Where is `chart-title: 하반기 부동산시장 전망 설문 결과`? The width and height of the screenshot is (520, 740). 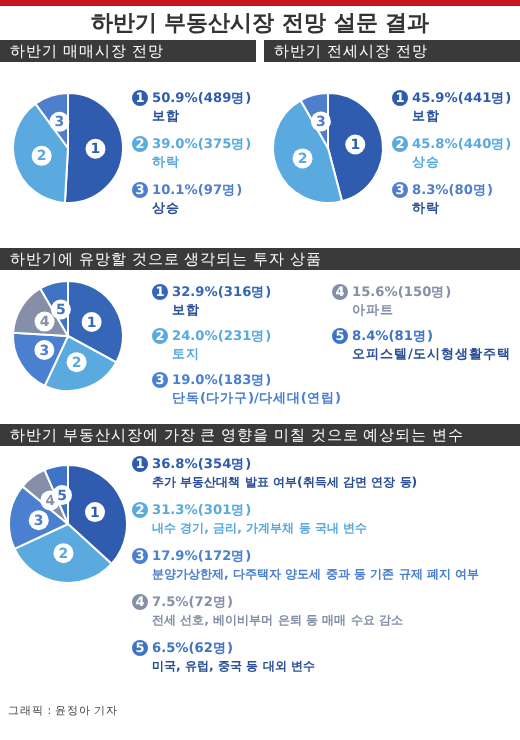 chart-title: 하반기 부동산시장 전망 설문 결과 is located at coordinates (260, 23).